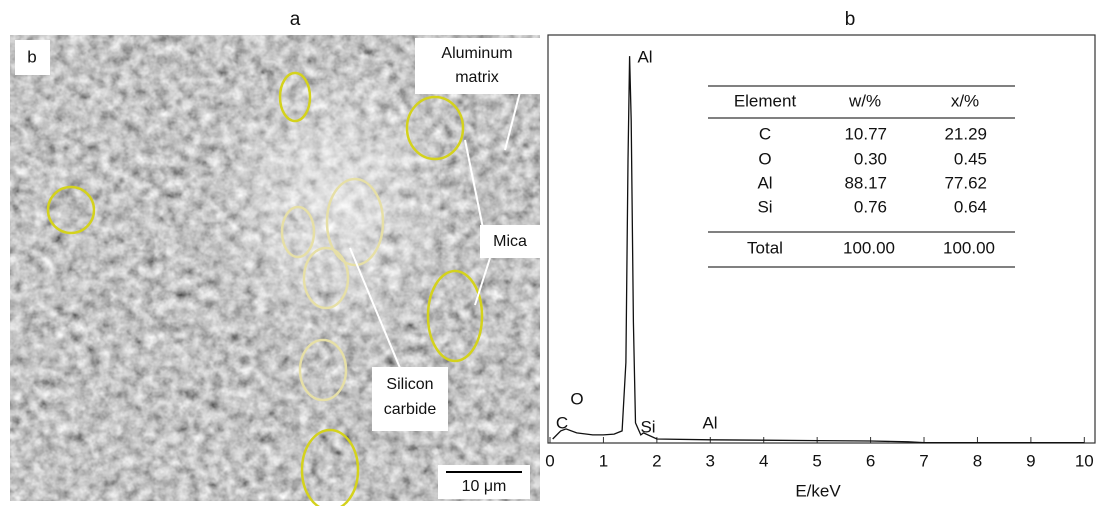 The image size is (1099, 506). I want to click on sem-highlight, so click(310, 230).